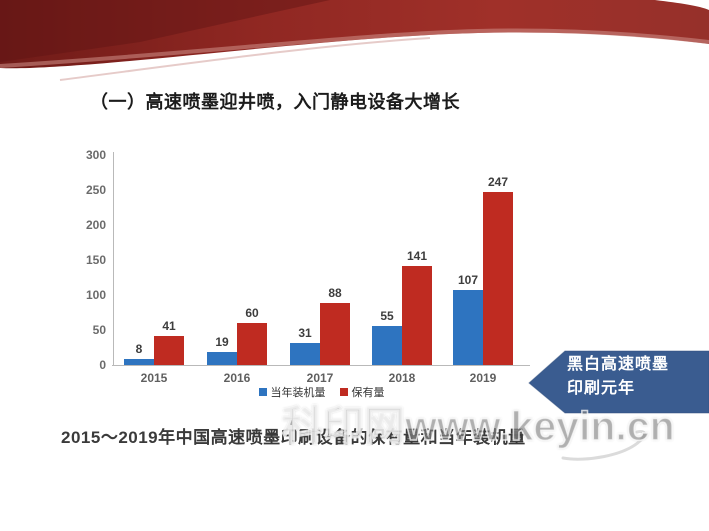 The image size is (709, 531). Describe the element at coordinates (95, 155) in the screenshot. I see `y-tick-label: 300` at that location.